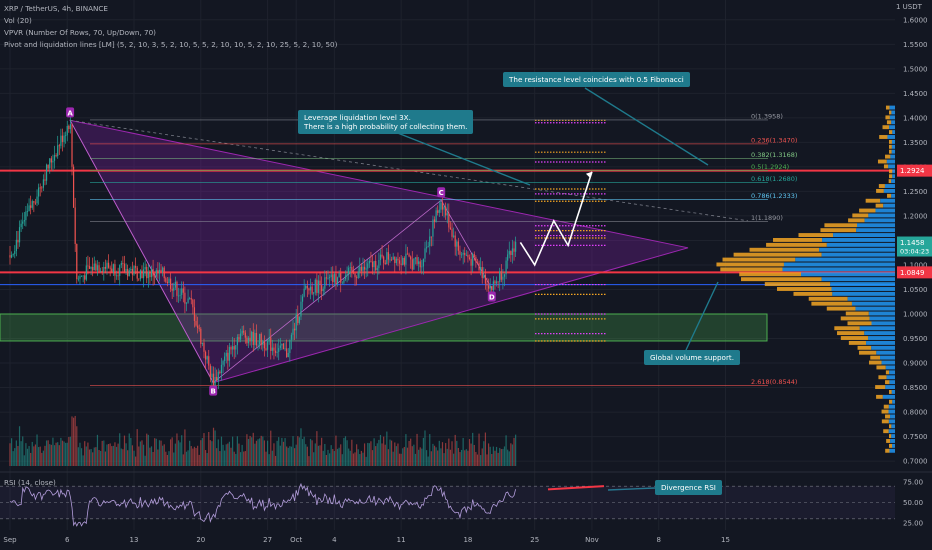 This screenshot has height=550, width=932. Describe the element at coordinates (914, 252) in the screenshot. I see `countdown-label: 03:04:23` at that location.